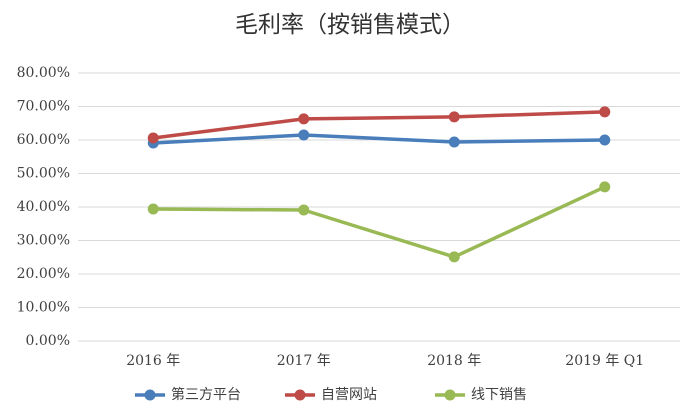 The image size is (700, 420). What do you see at coordinates (454, 361) in the screenshot?
I see `x-tick-label: 2018 年` at bounding box center [454, 361].